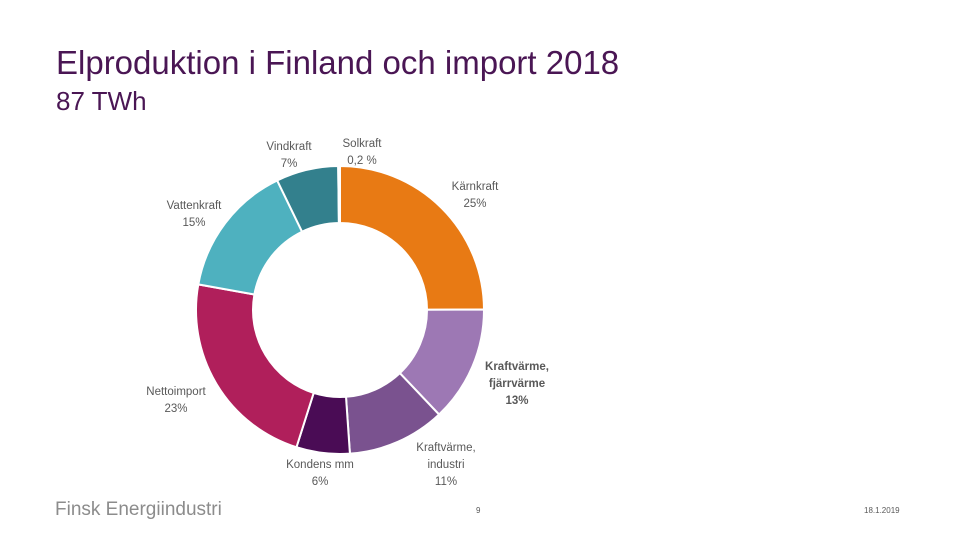 The width and height of the screenshot is (960, 540). I want to click on slice-label-kraftv-rme-industri: Kraftvärme, industri 11%, so click(445, 465).